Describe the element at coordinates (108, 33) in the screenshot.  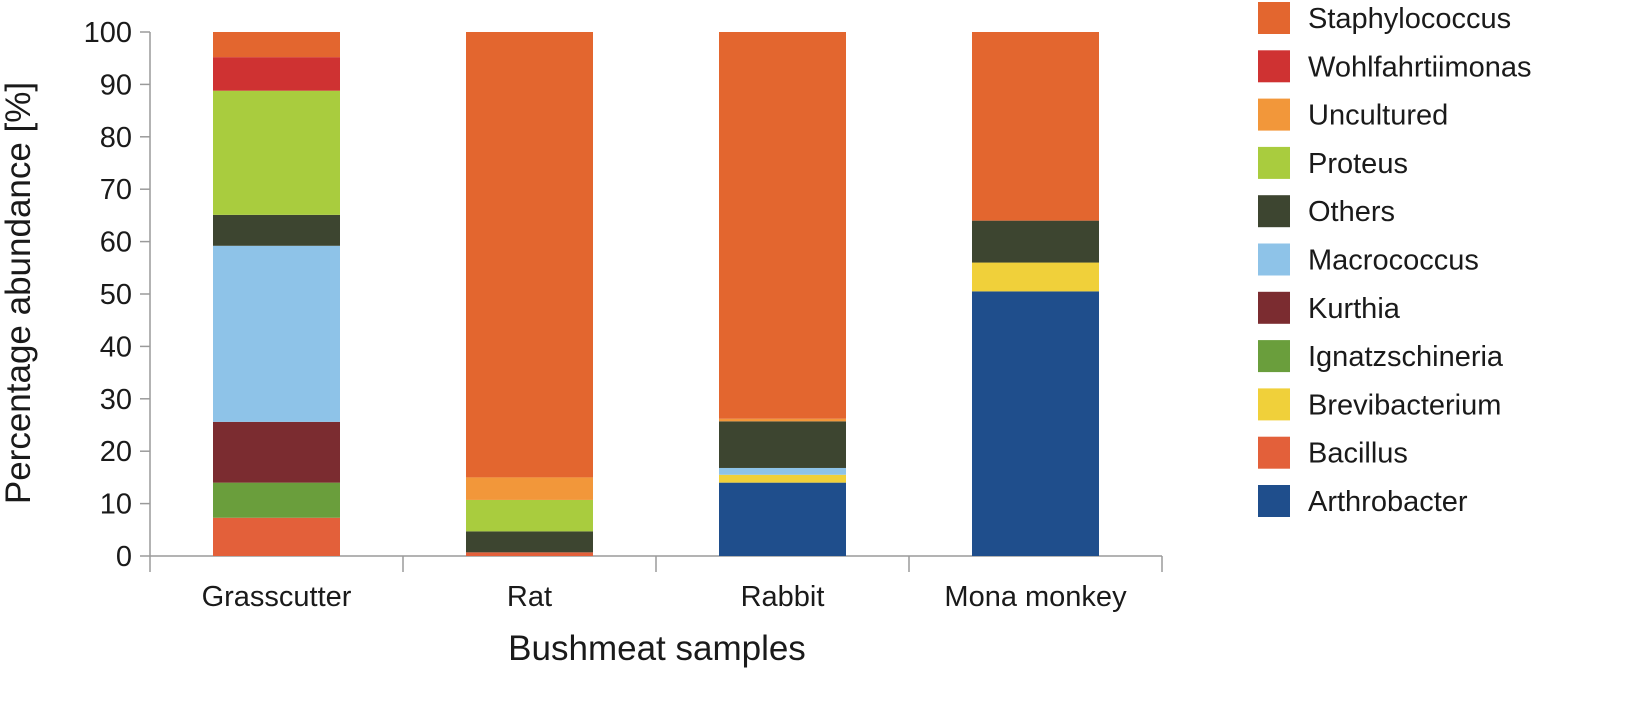
I see `y-tick-label: 100` at that location.